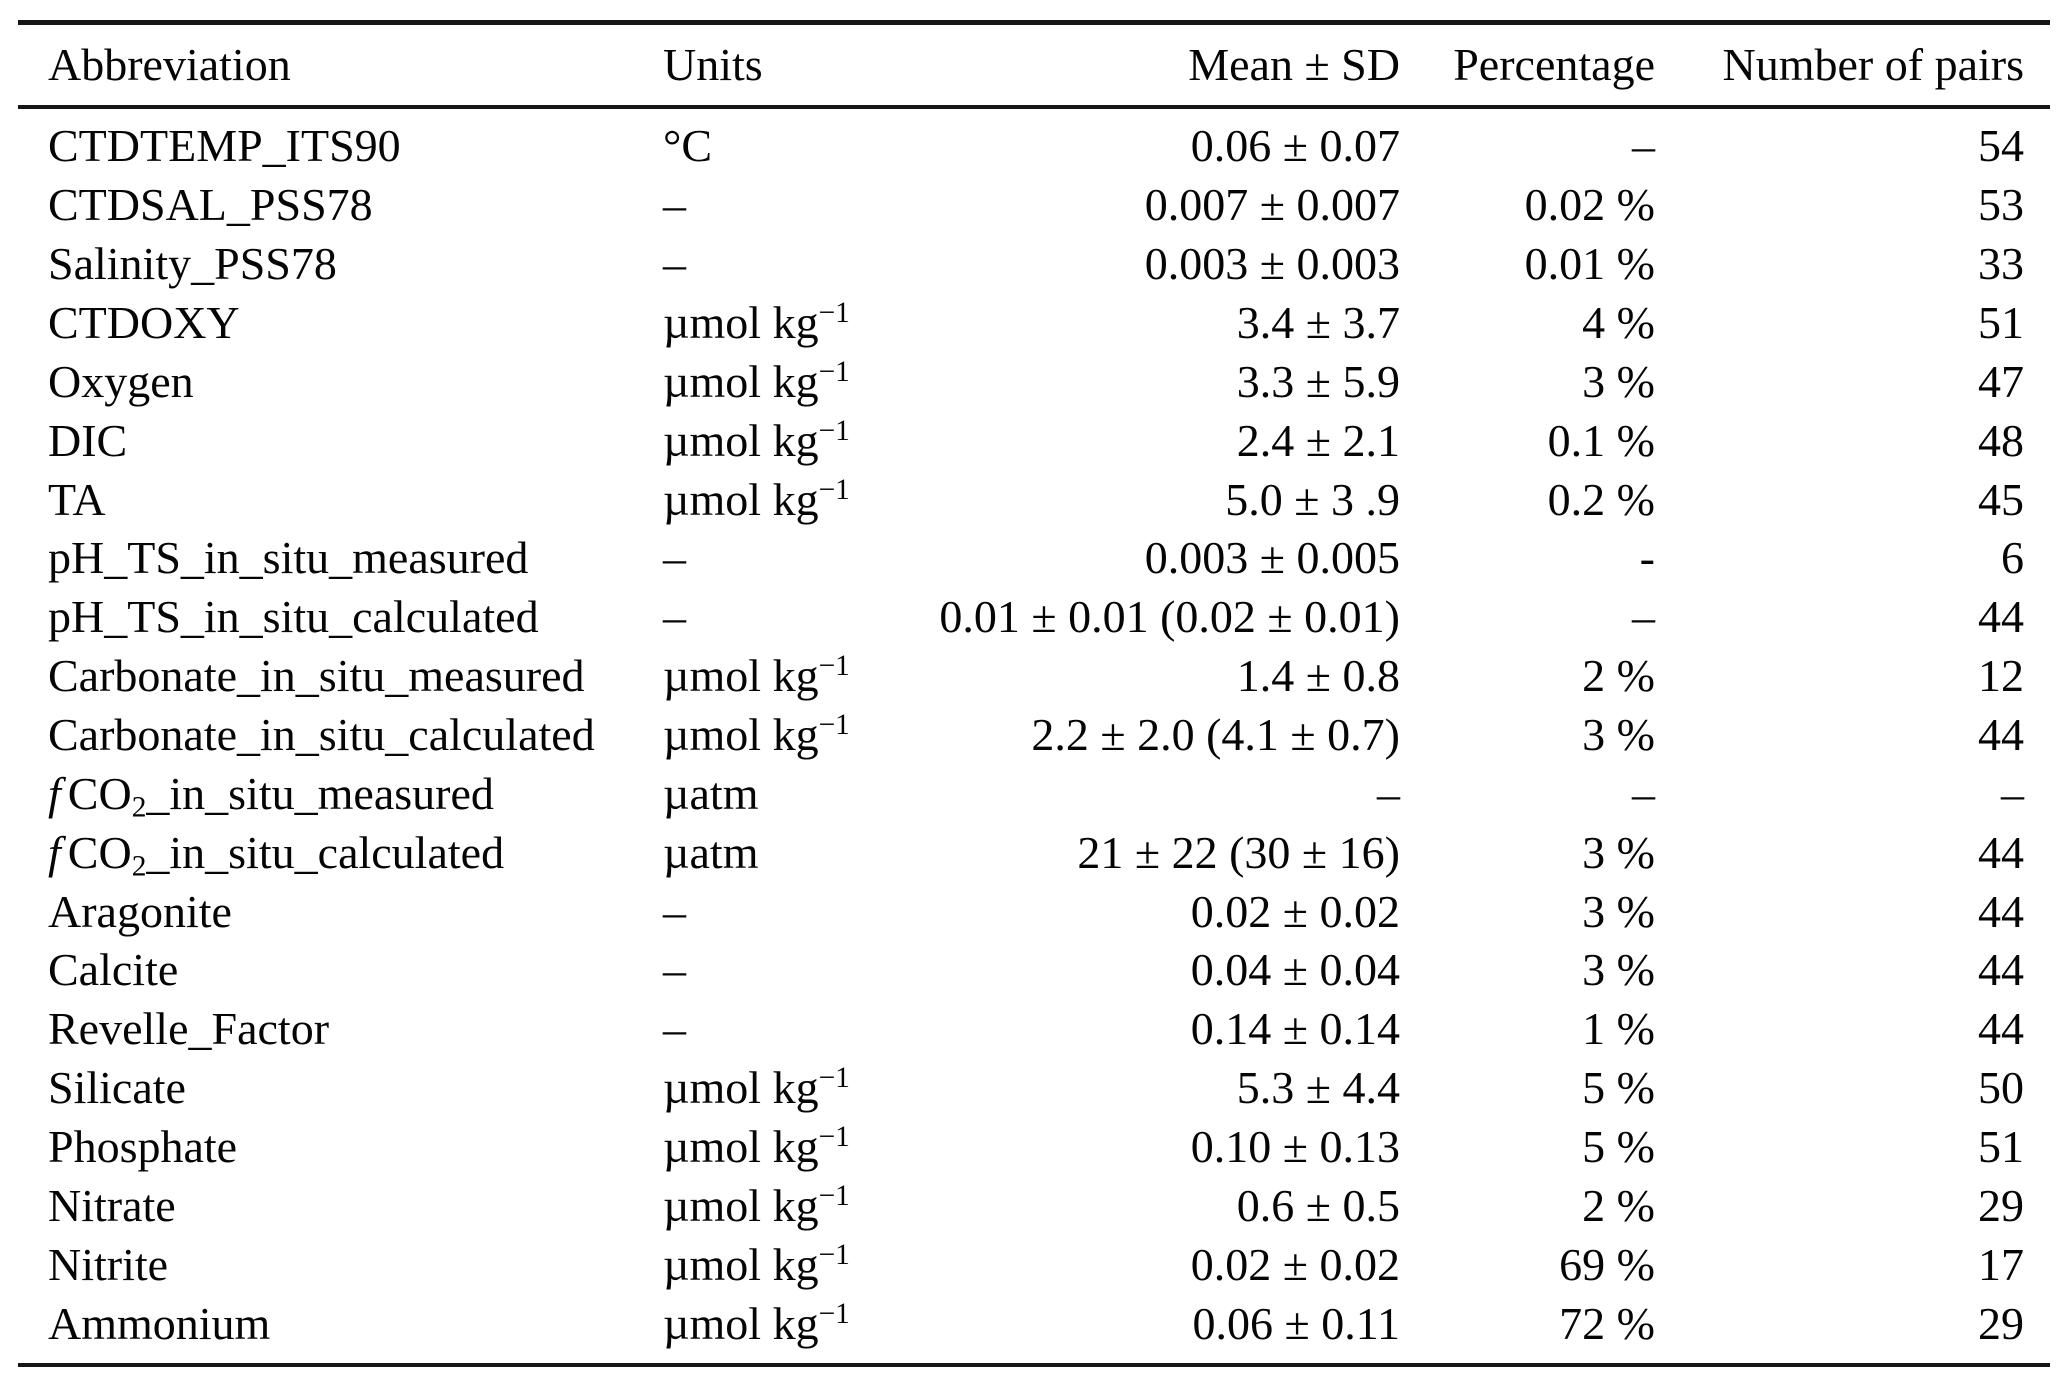  Describe the element at coordinates (169, 64) in the screenshot. I see `column-header-abbreviation: Abbreviation` at that location.